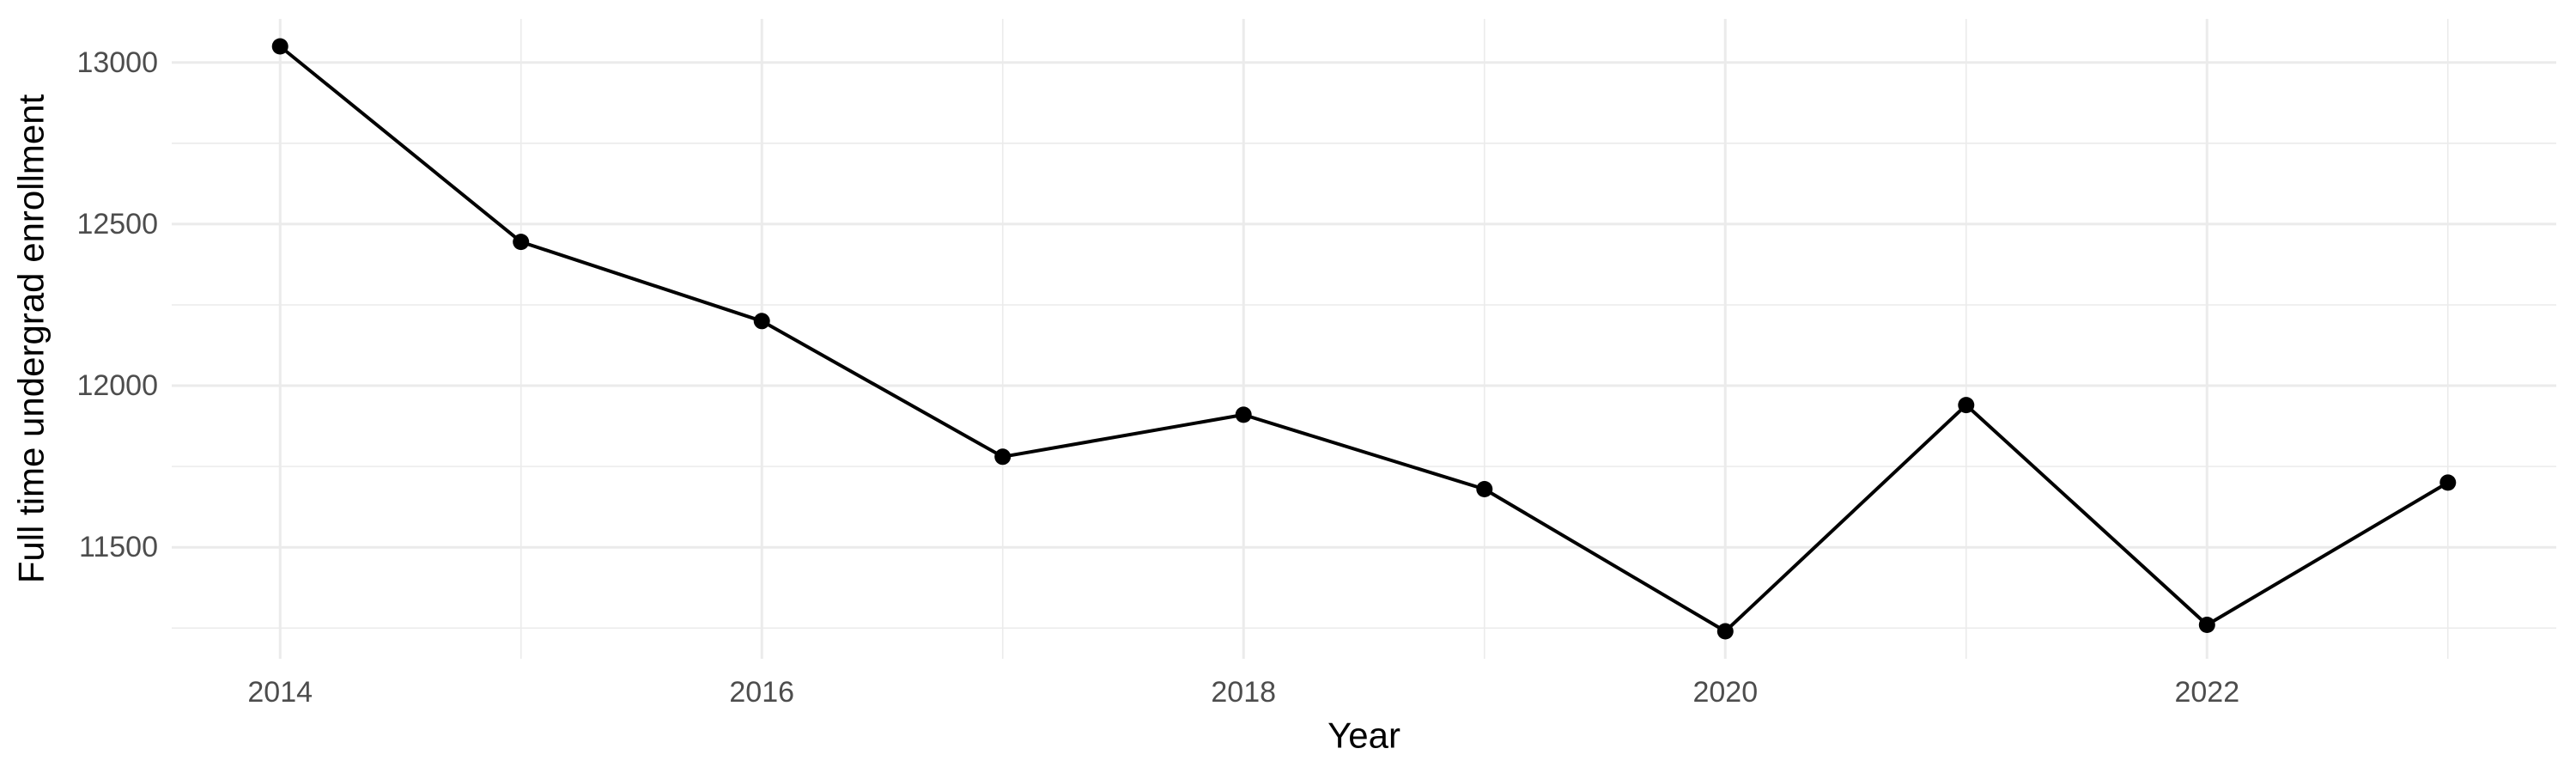 The image size is (2576, 773). I want to click on x-tick-label: 2018, so click(1243, 692).